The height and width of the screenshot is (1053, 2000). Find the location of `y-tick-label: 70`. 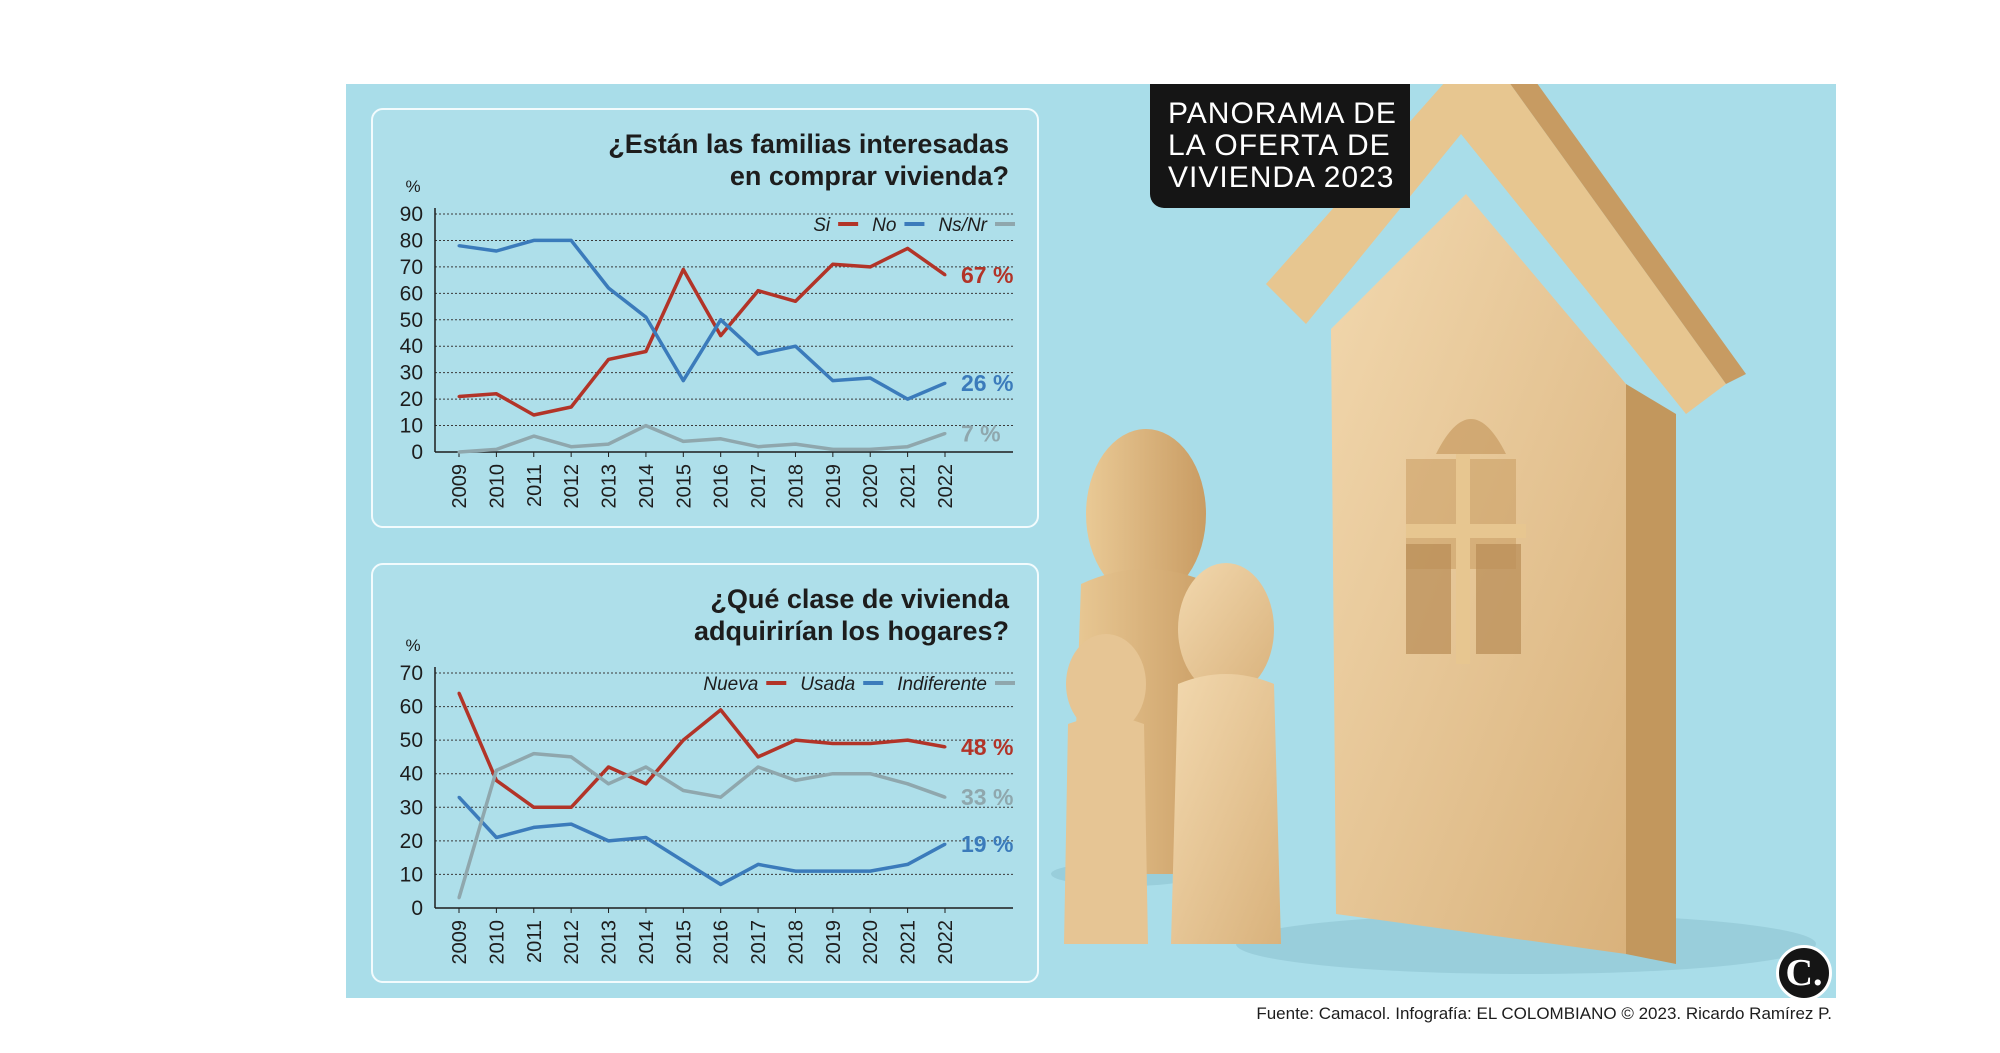

y-tick-label: 70 is located at coordinates (411, 673).